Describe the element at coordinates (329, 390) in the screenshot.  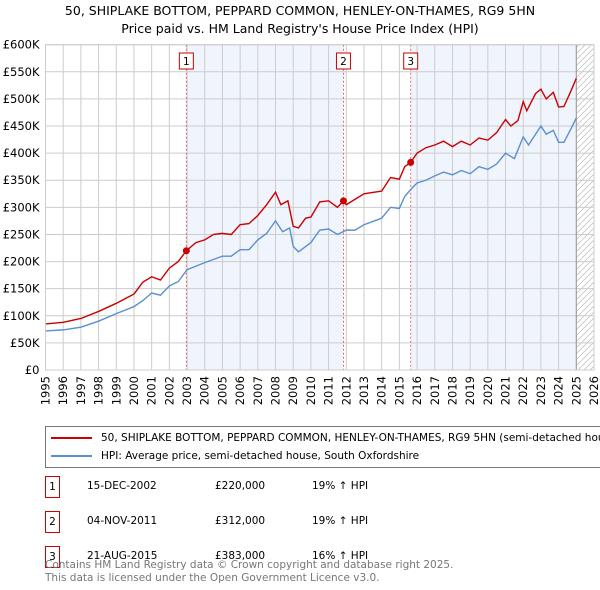
I see `x-tick-label: 2011` at that location.